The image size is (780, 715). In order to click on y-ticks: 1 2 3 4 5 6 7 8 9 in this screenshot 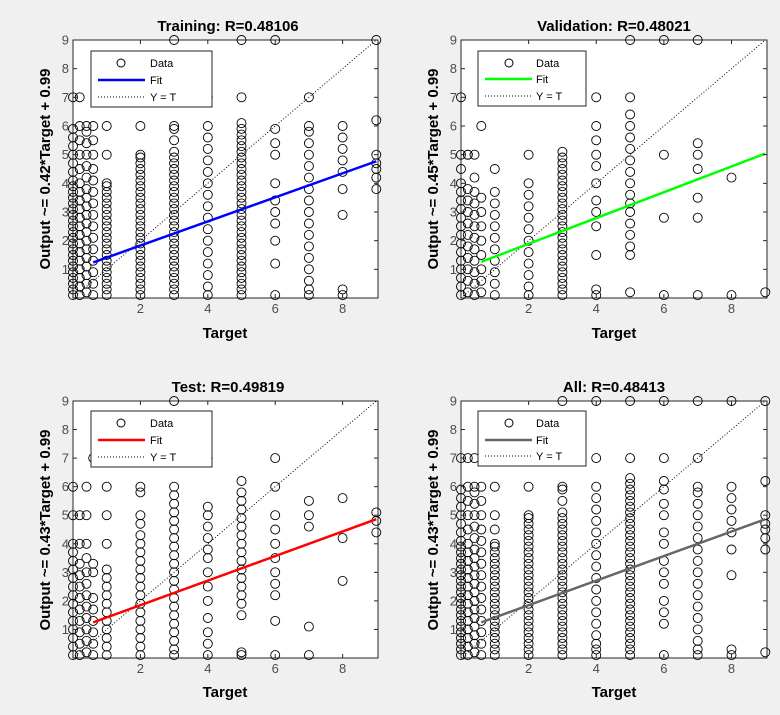, I will do `click(220, 515)`.